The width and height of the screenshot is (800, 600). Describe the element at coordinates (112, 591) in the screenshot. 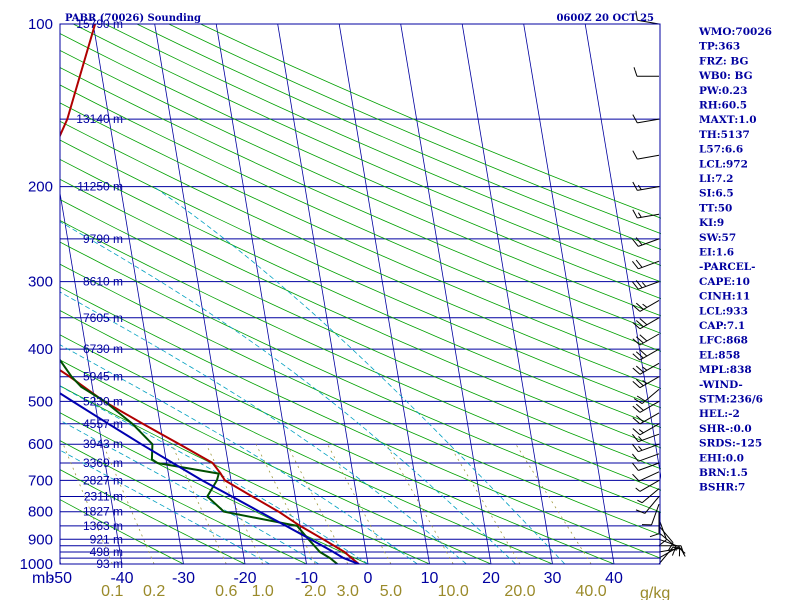

I see `mixing-ratio-label: 0.1` at that location.